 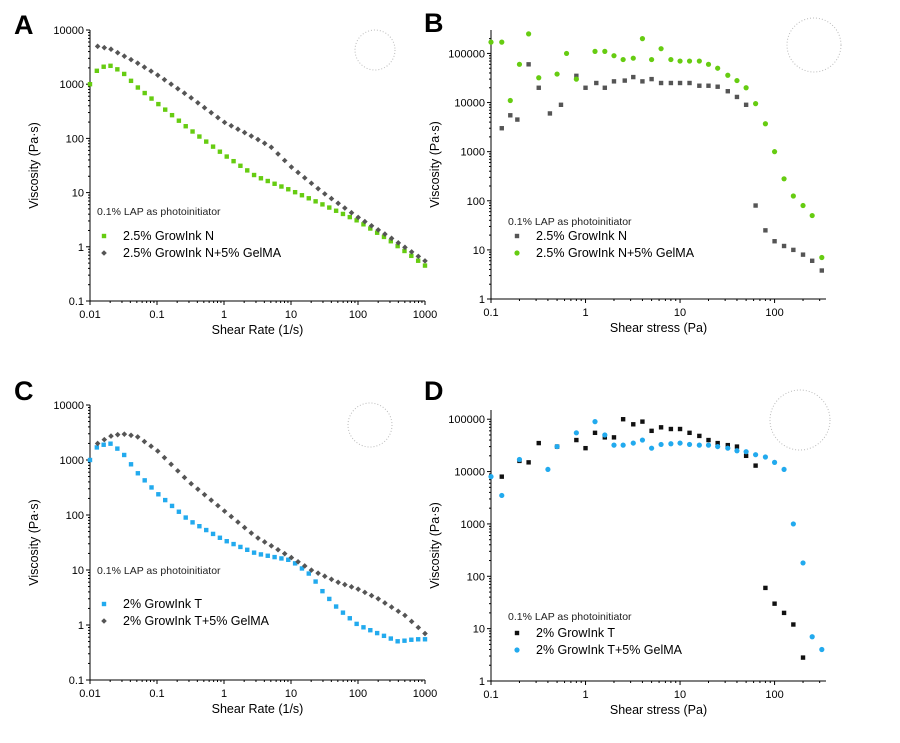 I want to click on x-tick-label: 0.1, so click(x=156, y=315).